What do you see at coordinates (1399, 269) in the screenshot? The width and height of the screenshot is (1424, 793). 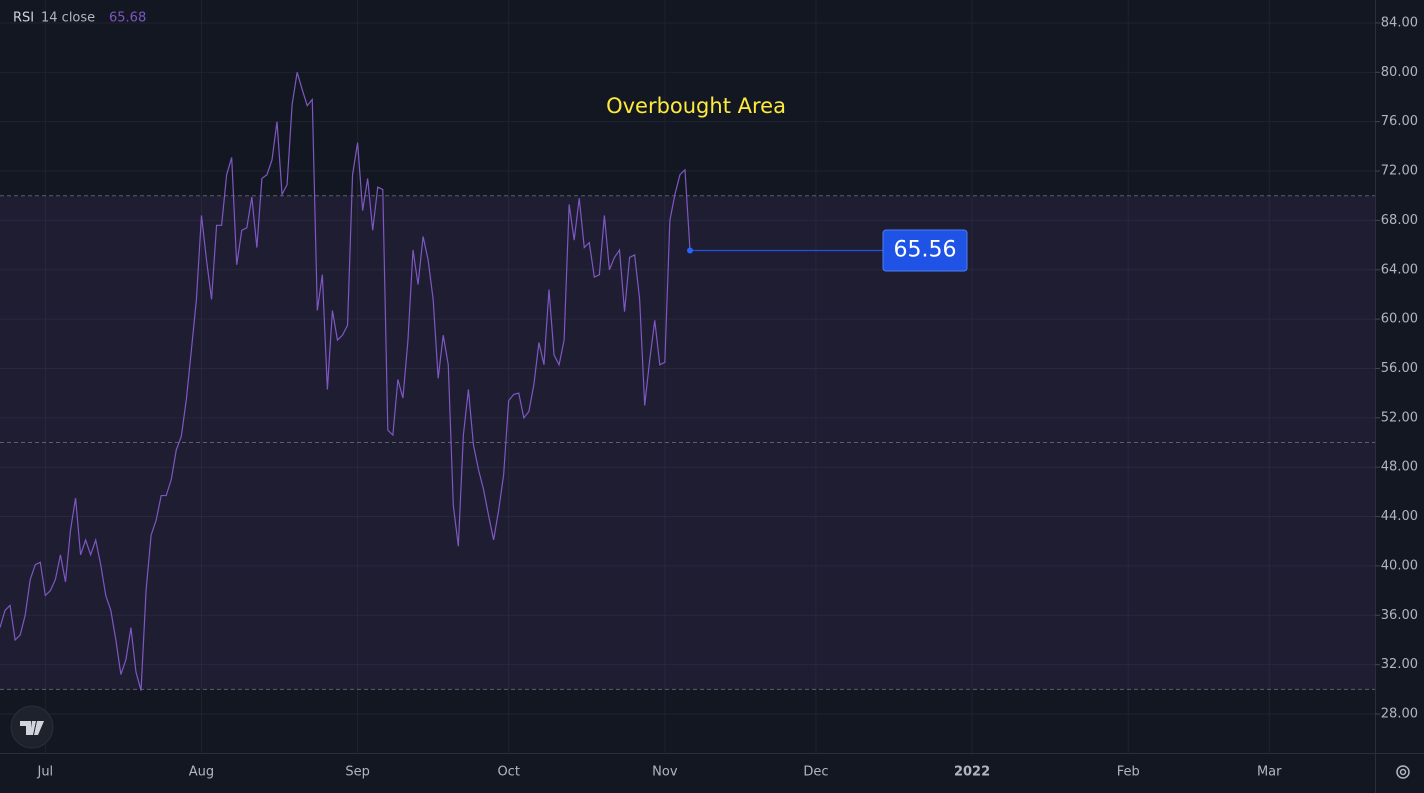 I see `y-tick-label: 64.00` at bounding box center [1399, 269].